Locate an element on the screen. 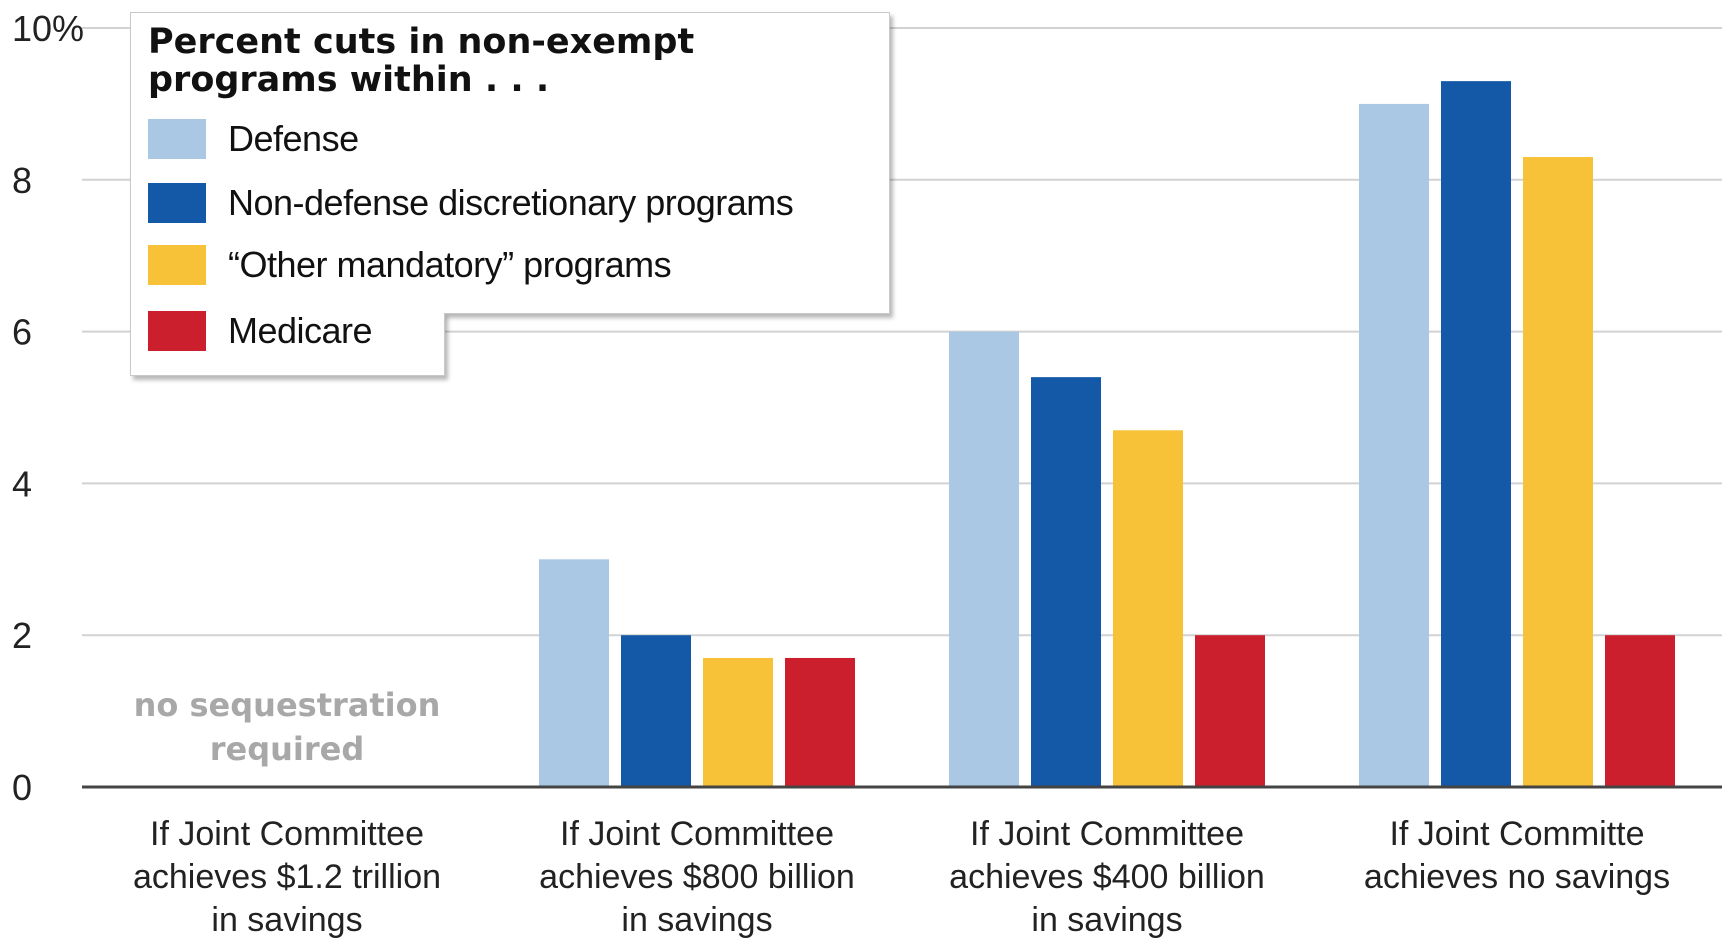 The image size is (1725, 943). y-tick-label: 0 is located at coordinates (22, 787).